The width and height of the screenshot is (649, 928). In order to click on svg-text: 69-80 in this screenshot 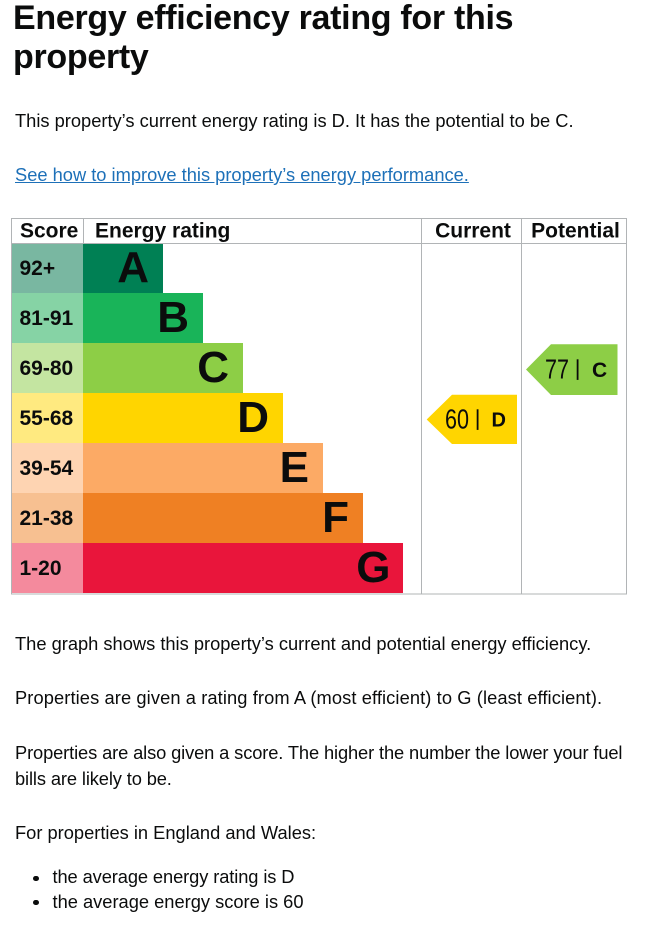, I will do `click(47, 368)`.